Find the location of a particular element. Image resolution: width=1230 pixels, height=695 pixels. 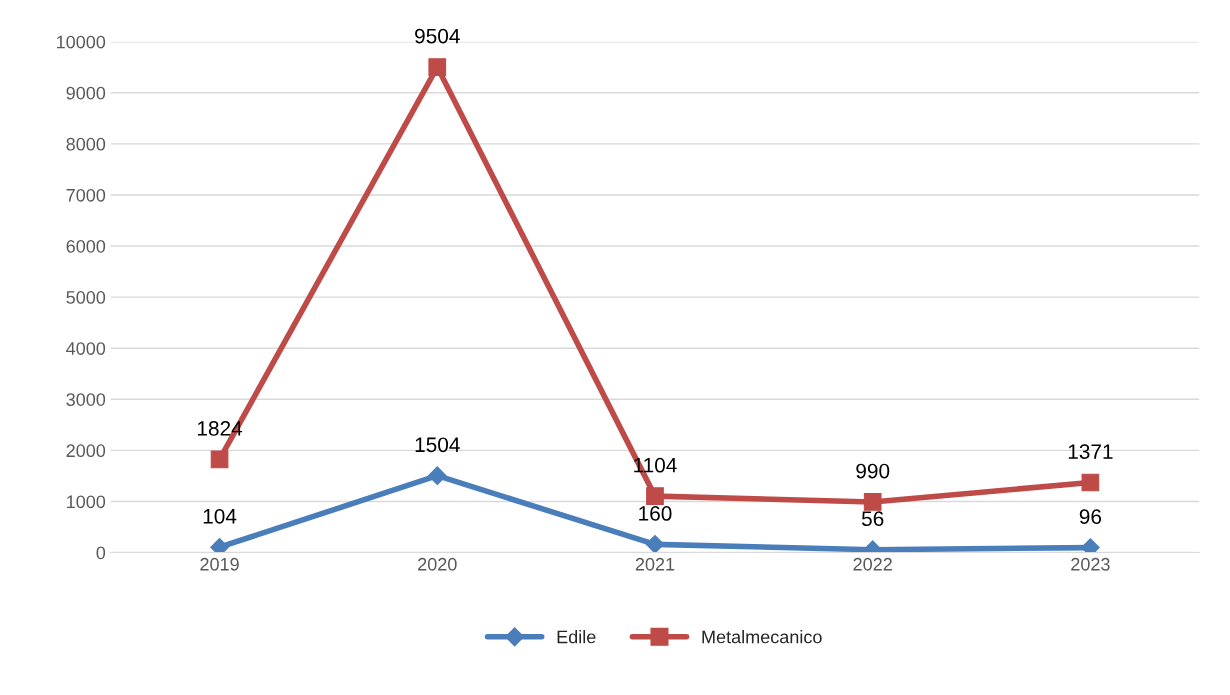

data-label: 1371 is located at coordinates (1090, 451).